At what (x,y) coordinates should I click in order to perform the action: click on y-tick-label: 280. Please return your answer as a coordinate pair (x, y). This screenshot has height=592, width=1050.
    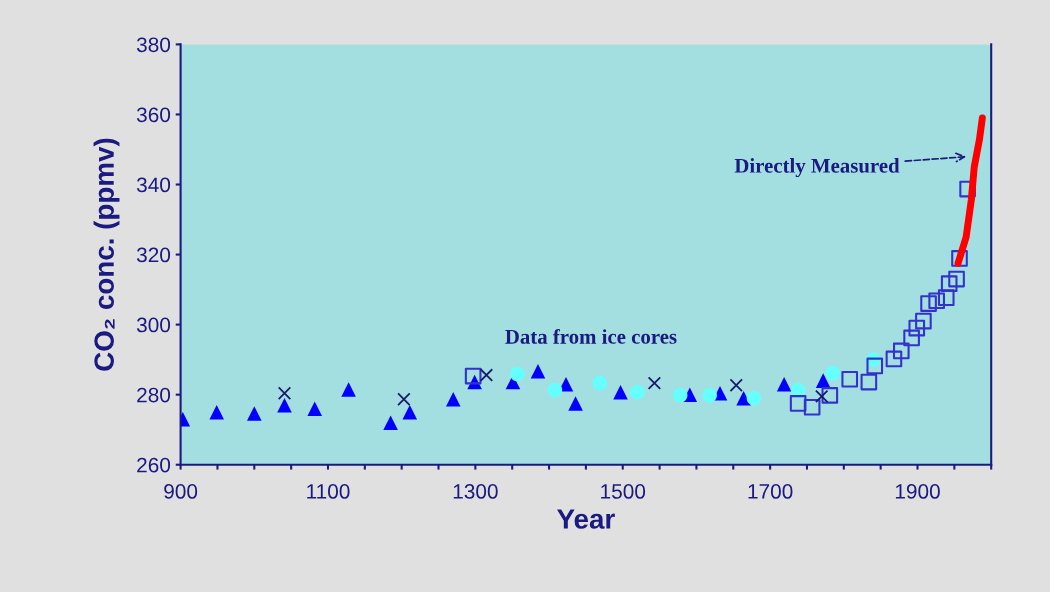
    Looking at the image, I should click on (154, 395).